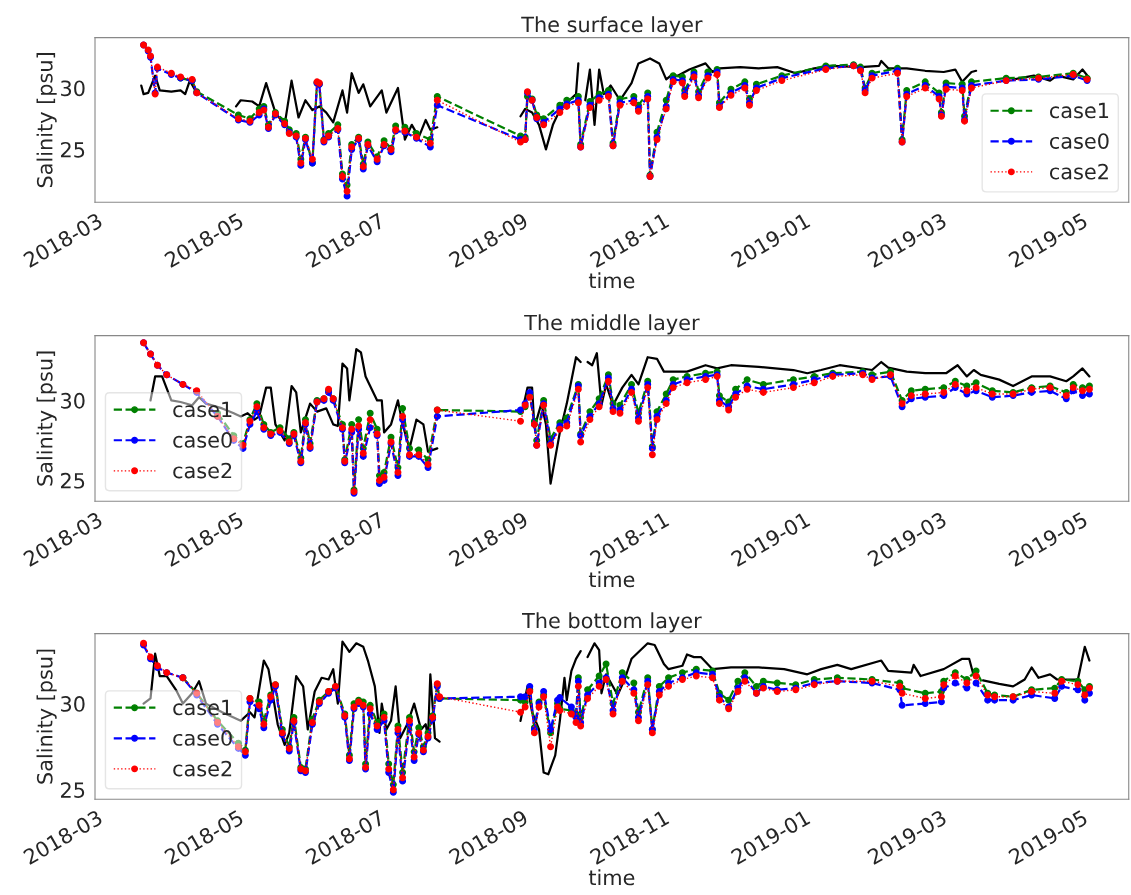  What do you see at coordinates (1079, 110) in the screenshot?
I see `legend-label: case1` at bounding box center [1079, 110].